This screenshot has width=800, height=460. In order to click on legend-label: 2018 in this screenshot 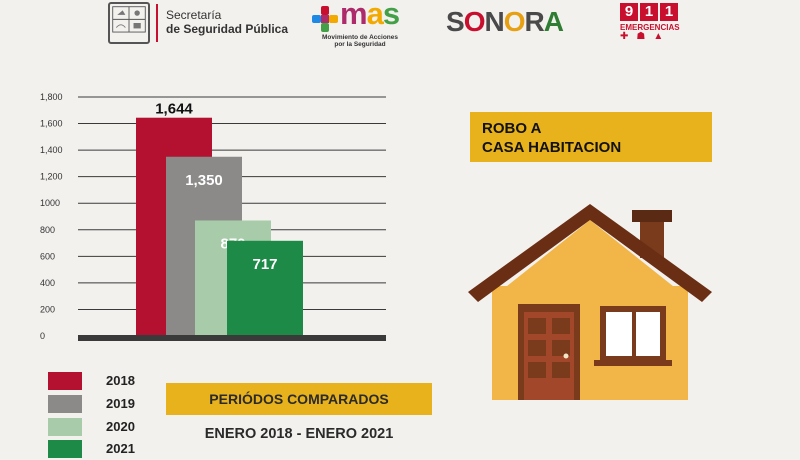, I will do `click(120, 380)`.